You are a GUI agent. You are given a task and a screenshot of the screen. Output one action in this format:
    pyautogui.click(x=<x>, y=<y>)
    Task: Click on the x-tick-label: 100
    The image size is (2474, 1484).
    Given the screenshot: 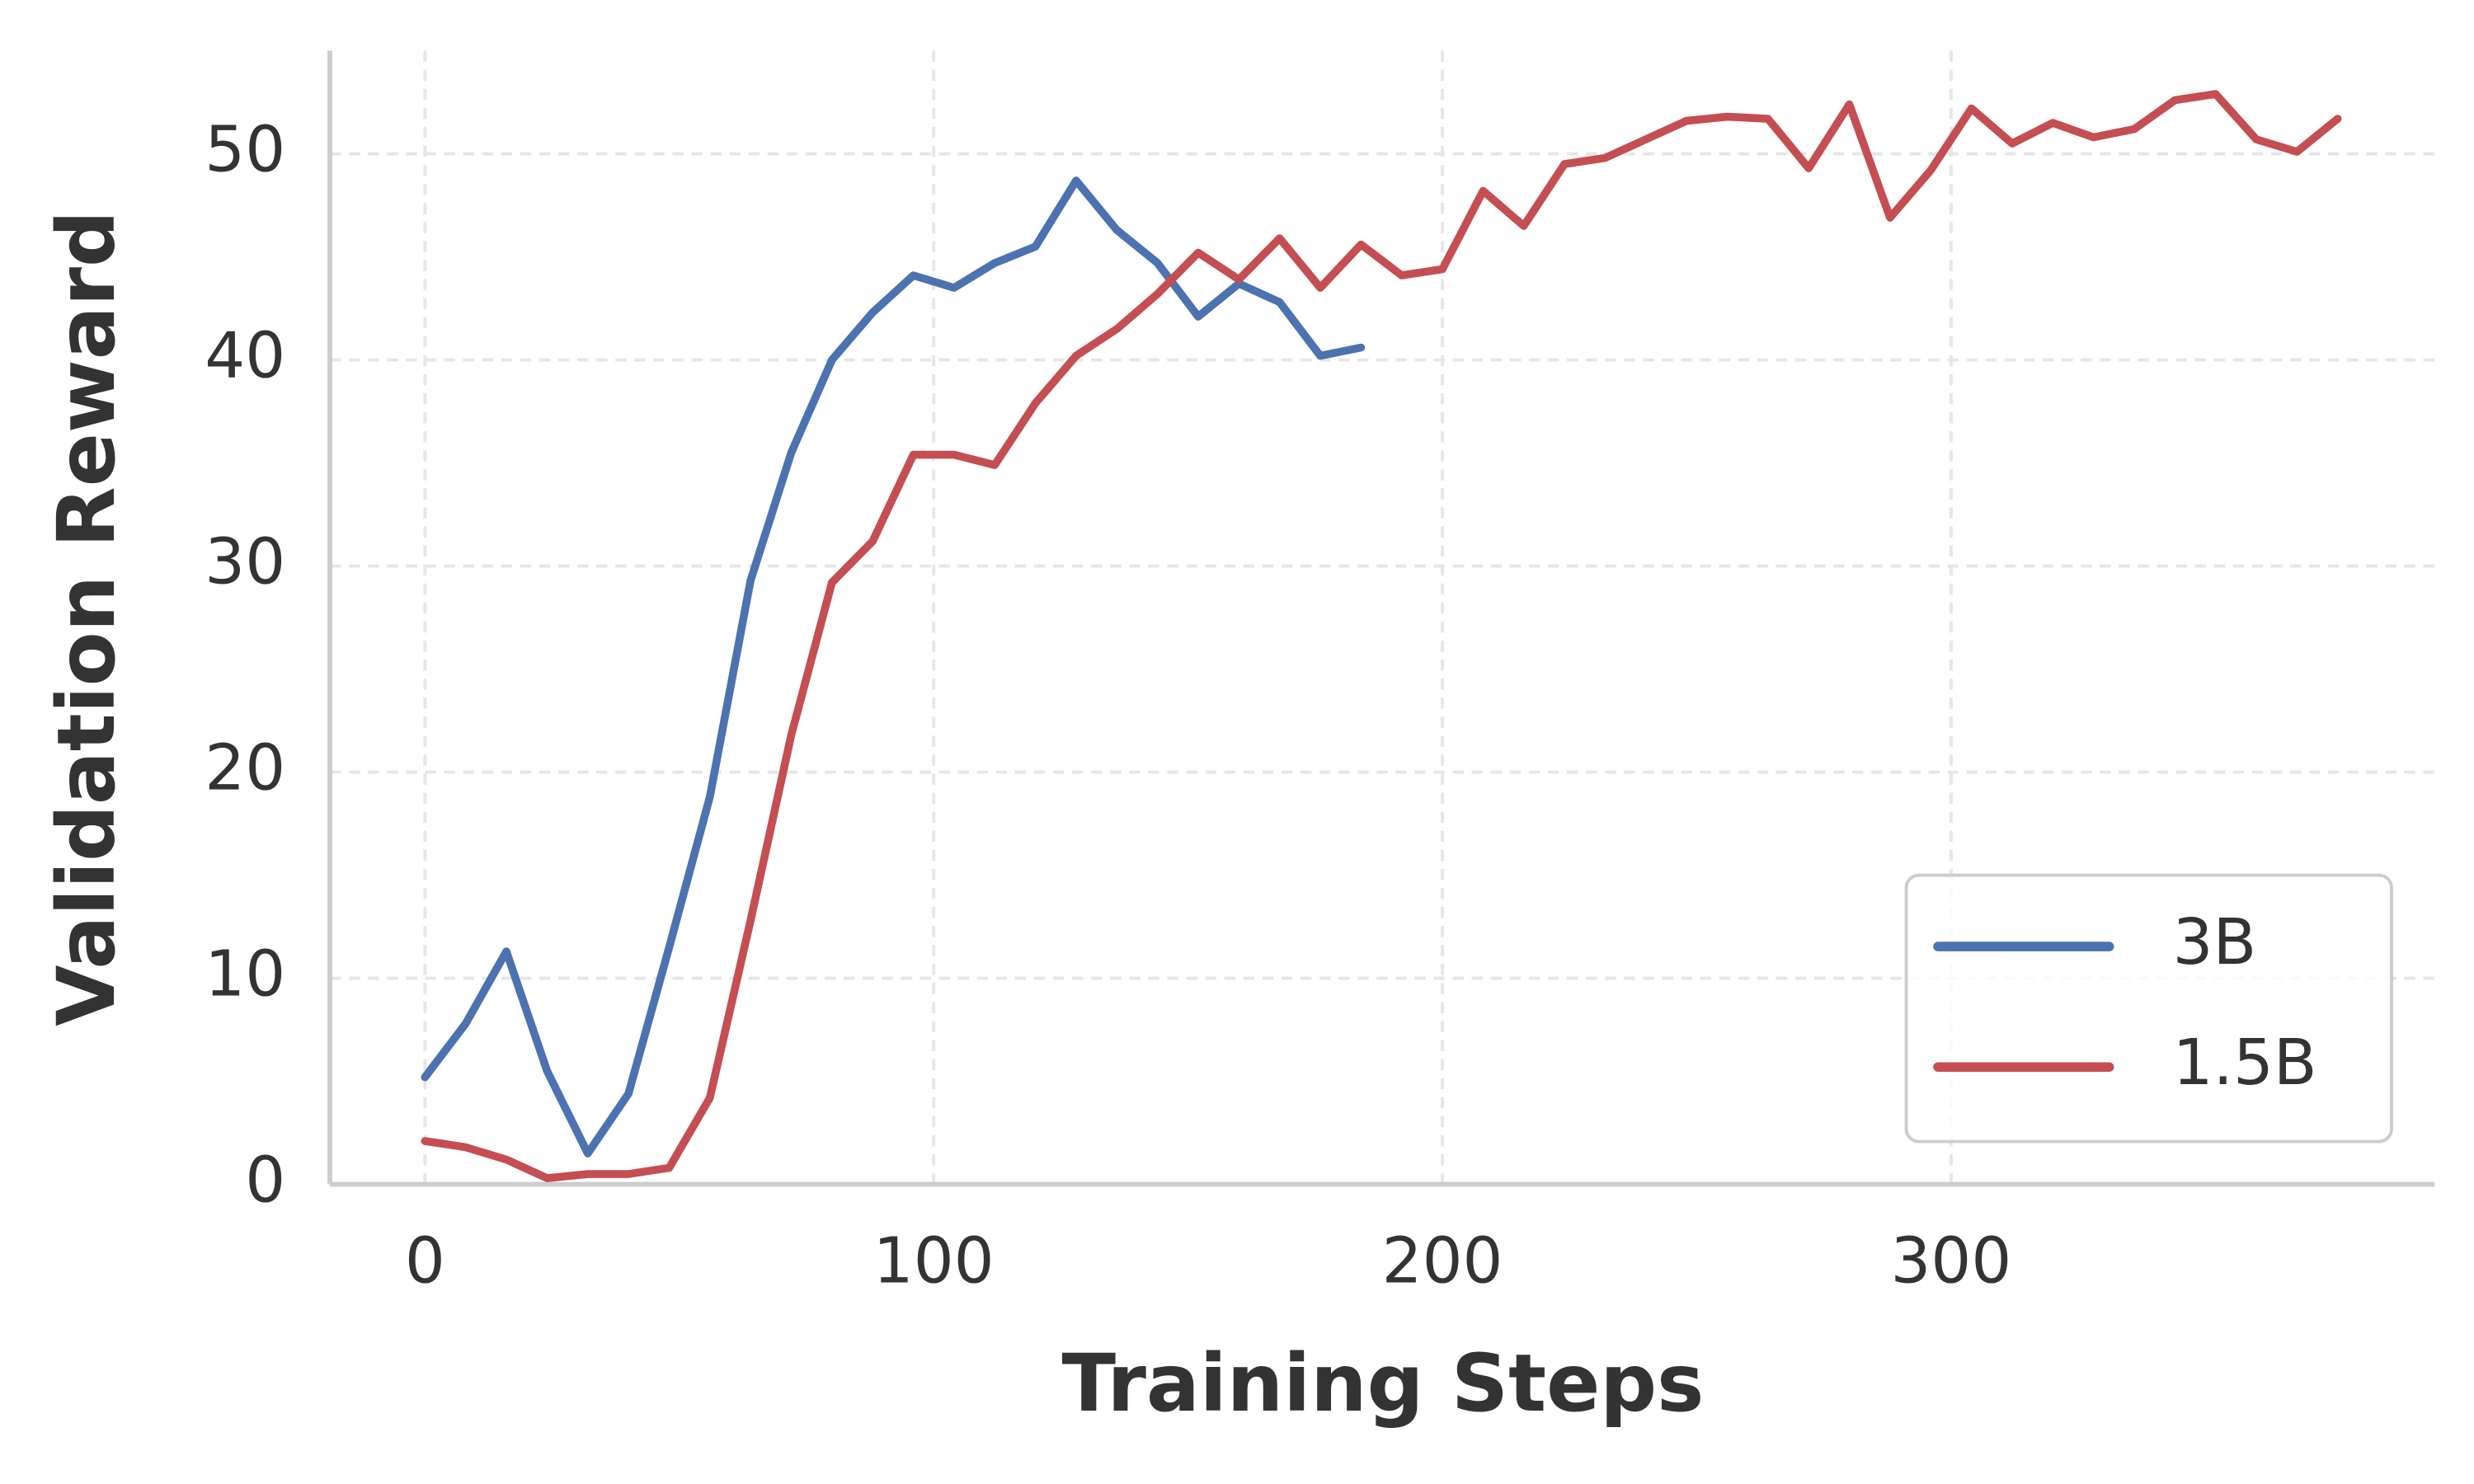 What is the action you would take?
    pyautogui.click(x=934, y=1261)
    